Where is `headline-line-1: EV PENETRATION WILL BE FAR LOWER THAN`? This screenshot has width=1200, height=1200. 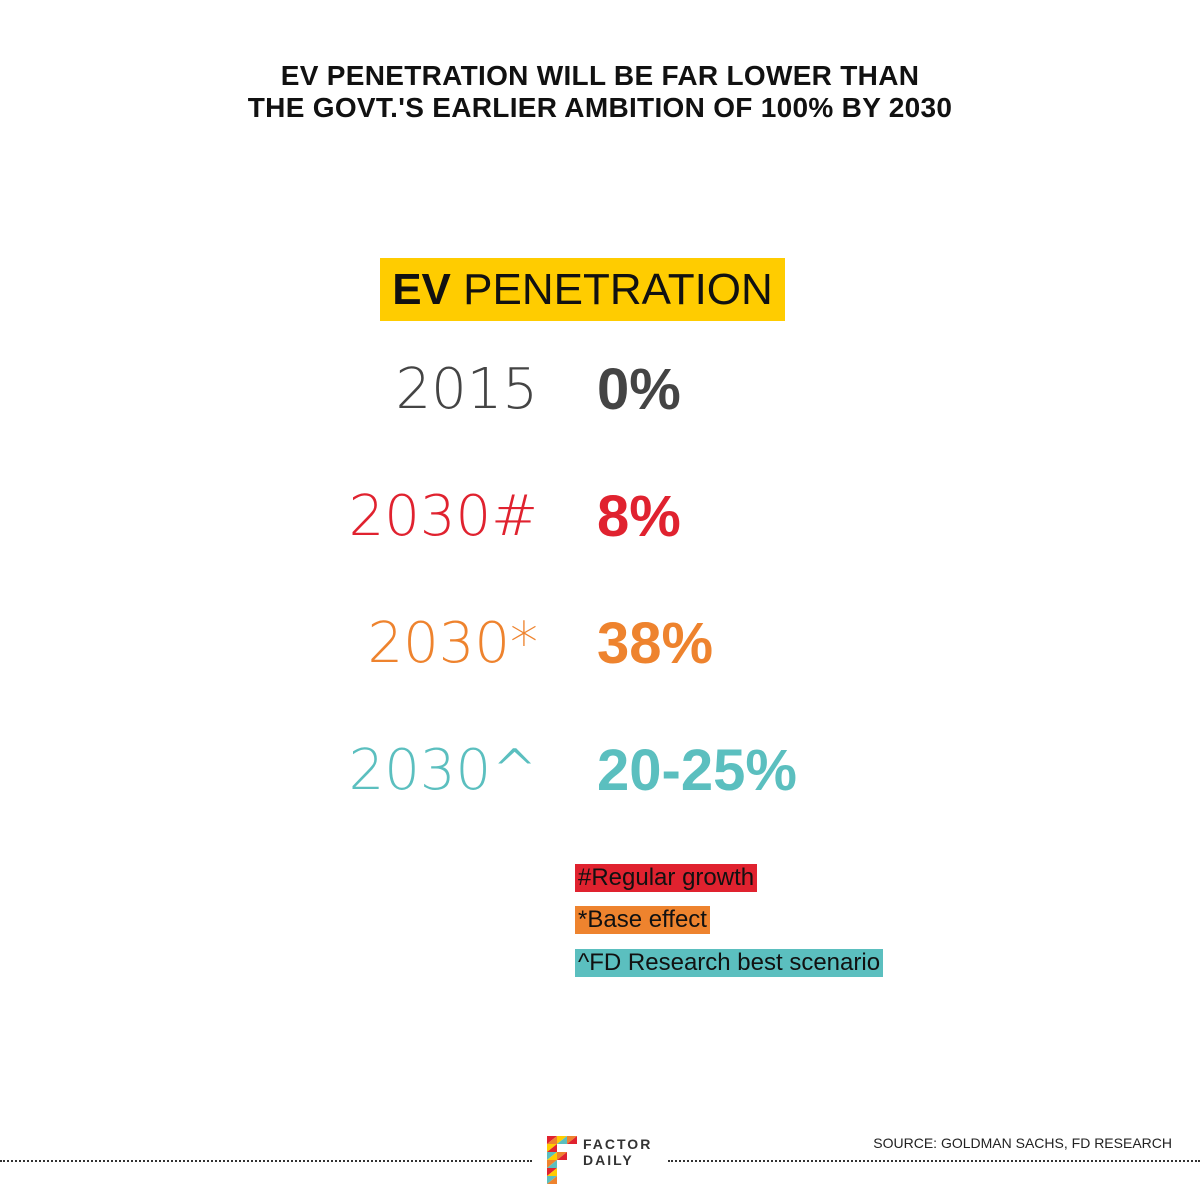 headline-line-1: EV PENETRATION WILL BE FAR LOWER THAN is located at coordinates (600, 75).